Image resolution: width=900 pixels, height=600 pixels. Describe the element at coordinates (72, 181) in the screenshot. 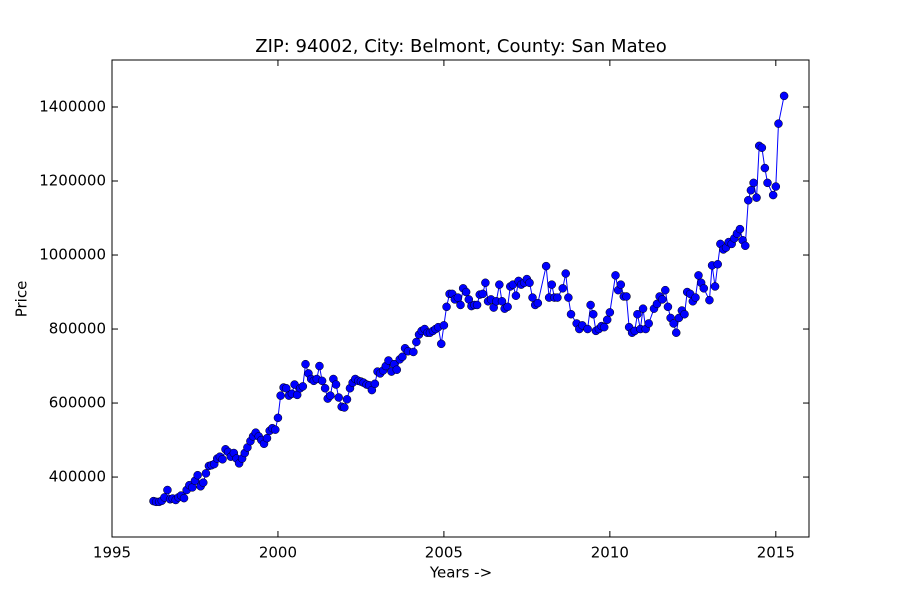

I see `y-tick-label: 1200000` at that location.